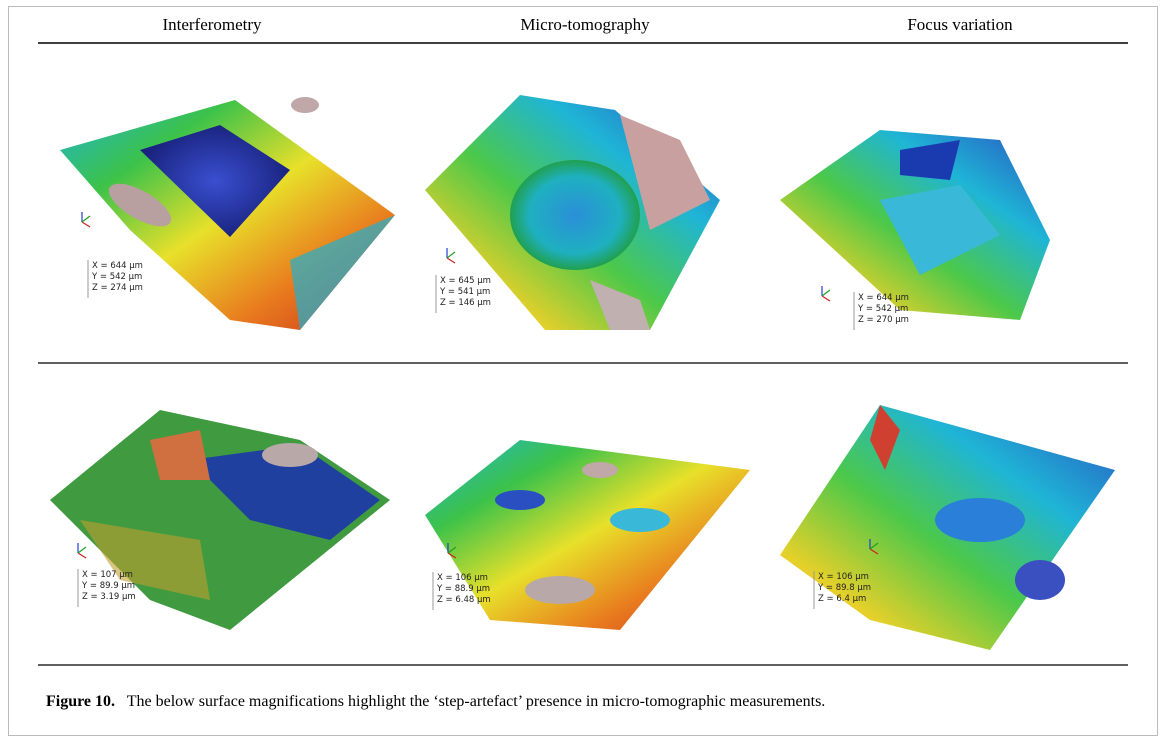 The width and height of the screenshot is (1166, 742). What do you see at coordinates (108, 586) in the screenshot?
I see `dimension-label: Y = 89.9 µm` at bounding box center [108, 586].